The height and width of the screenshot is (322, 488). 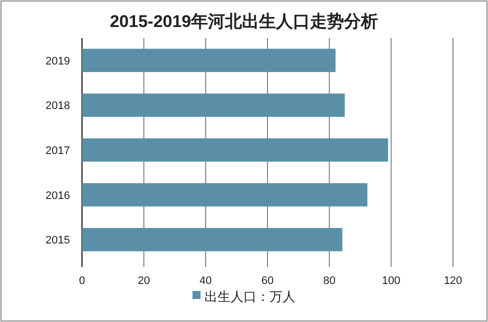 I want to click on x-tick-label: 80, so click(x=329, y=281).